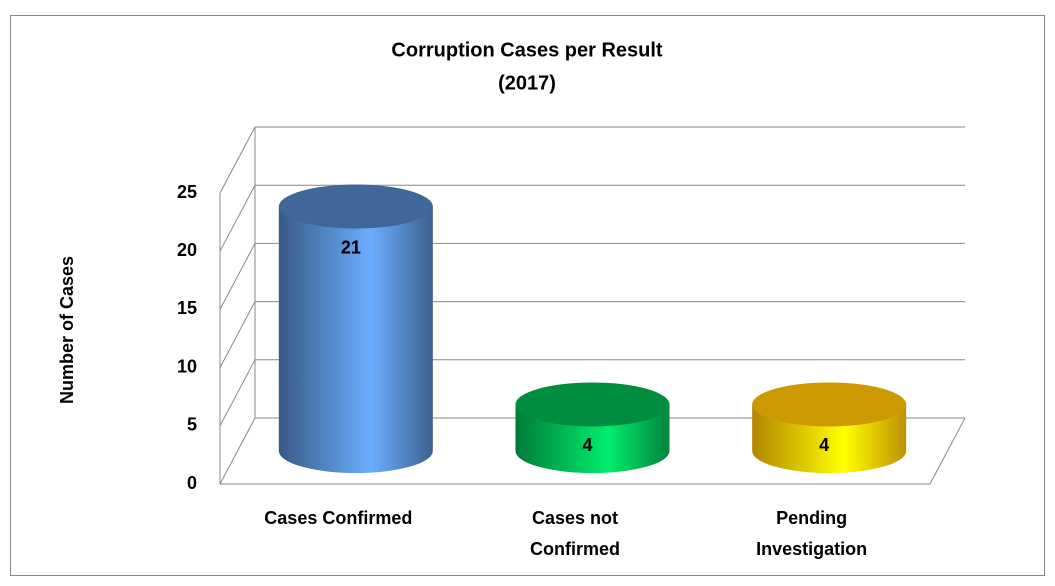 The height and width of the screenshot is (586, 1055). I want to click on data-label: 21, so click(351, 247).